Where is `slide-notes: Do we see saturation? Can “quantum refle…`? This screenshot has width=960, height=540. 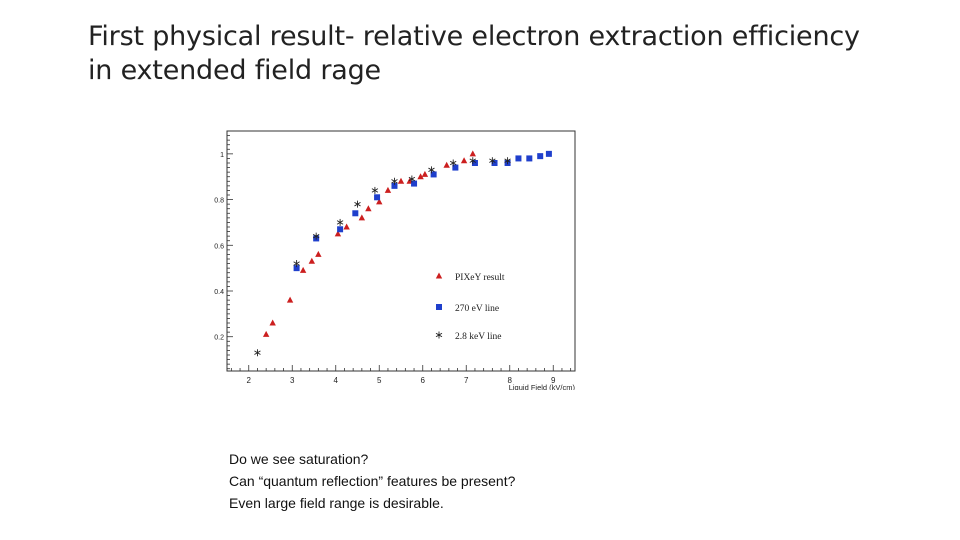 slide-notes: Do we see saturation? Can “quantum refle… is located at coordinates (439, 481).